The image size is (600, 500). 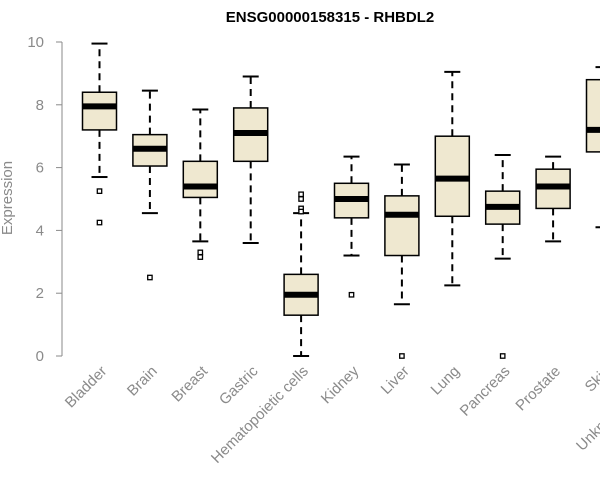 What do you see at coordinates (239, 385) in the screenshot?
I see `x-tick-label: Gastric` at bounding box center [239, 385].